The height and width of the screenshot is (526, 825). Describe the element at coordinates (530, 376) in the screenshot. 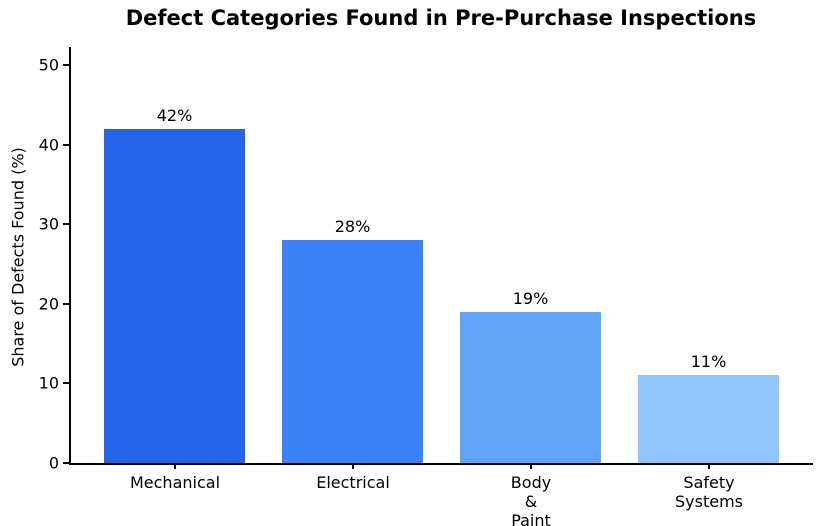

I see `bar-body-and-paint: 19%` at that location.